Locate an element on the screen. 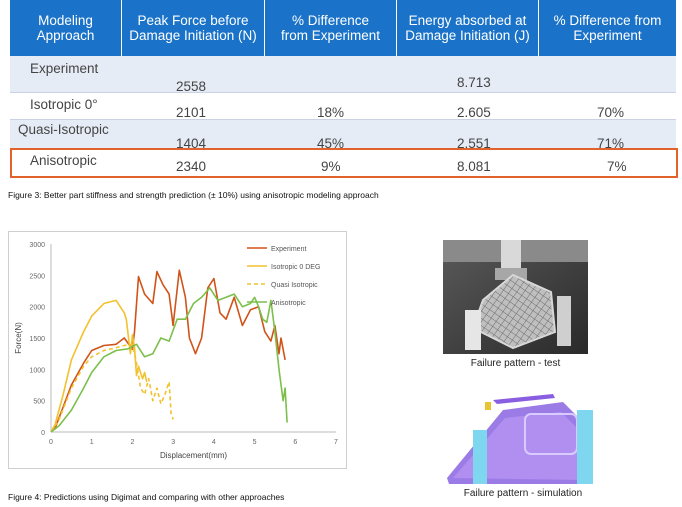 This screenshot has height=507, width=682. series-line-isotropic-0-deg is located at coordinates (99, 366).